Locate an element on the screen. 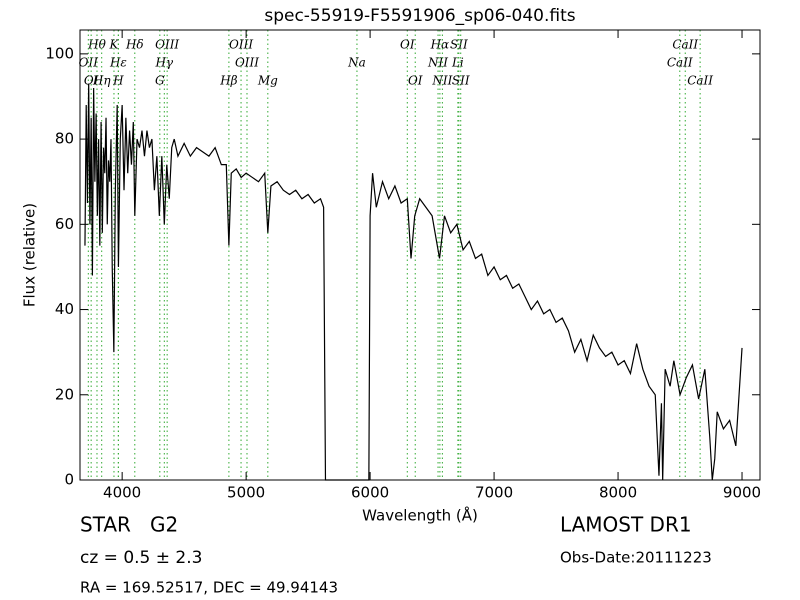 This screenshot has height=600, width=800. y-tick-label: 100 is located at coordinates (59, 53).